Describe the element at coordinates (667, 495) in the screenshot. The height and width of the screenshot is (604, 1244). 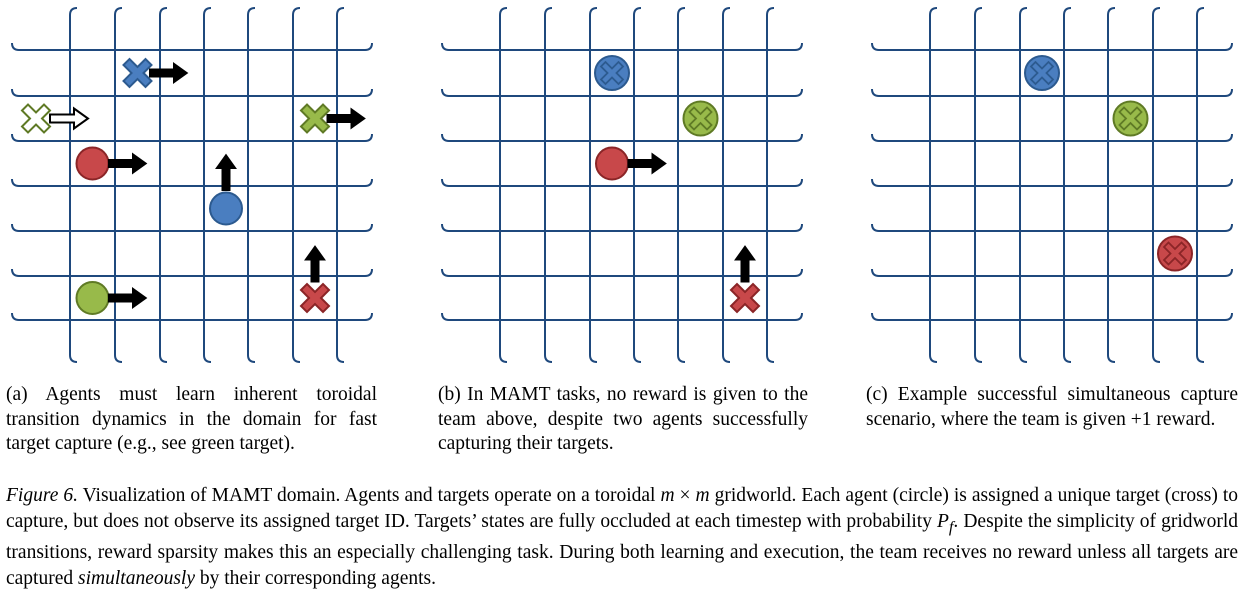
I see `math-m-1: m` at that location.